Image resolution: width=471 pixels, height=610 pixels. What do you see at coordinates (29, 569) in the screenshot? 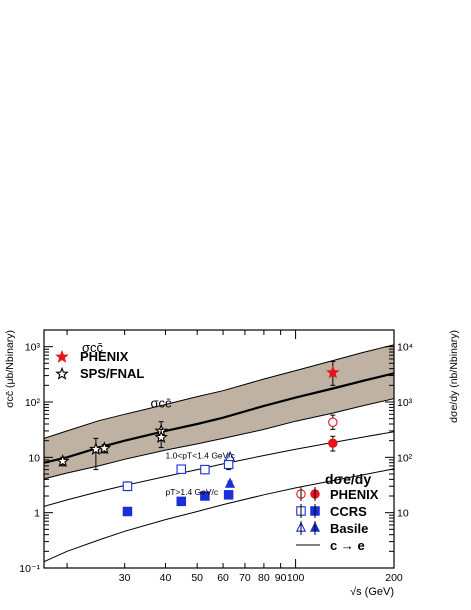
I see `y-left-tick-label: 10⁻¹` at bounding box center [29, 569].